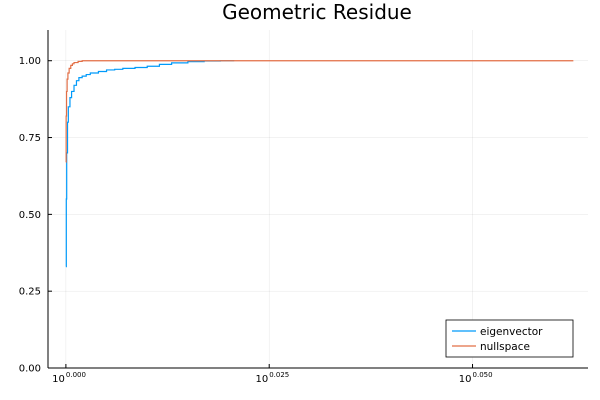  What do you see at coordinates (30, 369) in the screenshot?
I see `y-tick-label: 0.00` at bounding box center [30, 369].